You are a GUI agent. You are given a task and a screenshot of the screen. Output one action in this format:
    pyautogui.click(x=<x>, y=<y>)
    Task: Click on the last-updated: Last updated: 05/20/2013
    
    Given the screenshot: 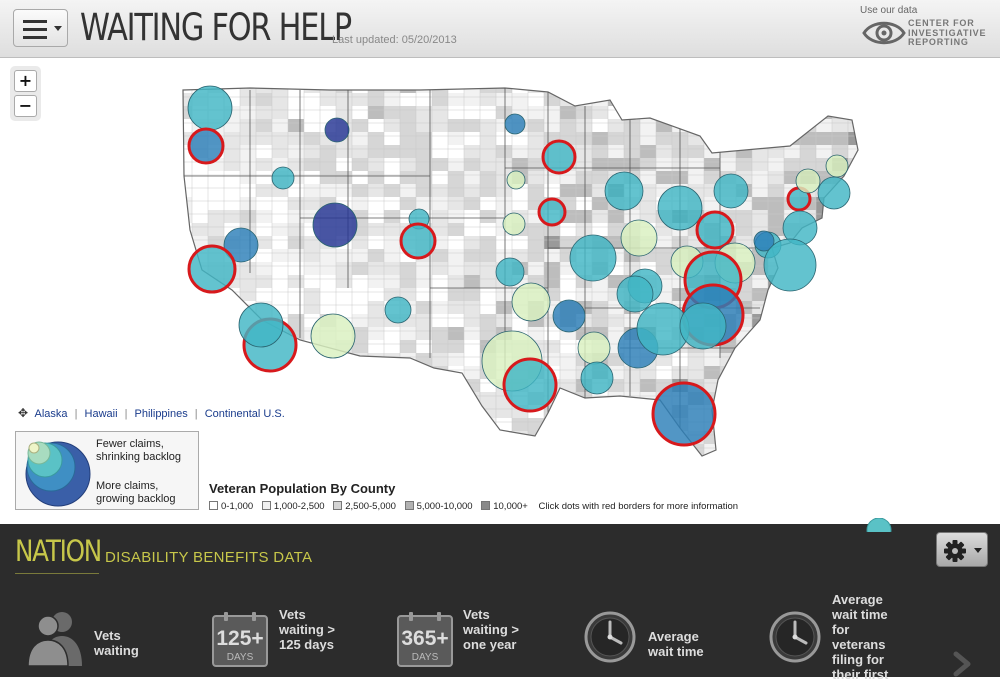 What is the action you would take?
    pyautogui.click(x=394, y=40)
    